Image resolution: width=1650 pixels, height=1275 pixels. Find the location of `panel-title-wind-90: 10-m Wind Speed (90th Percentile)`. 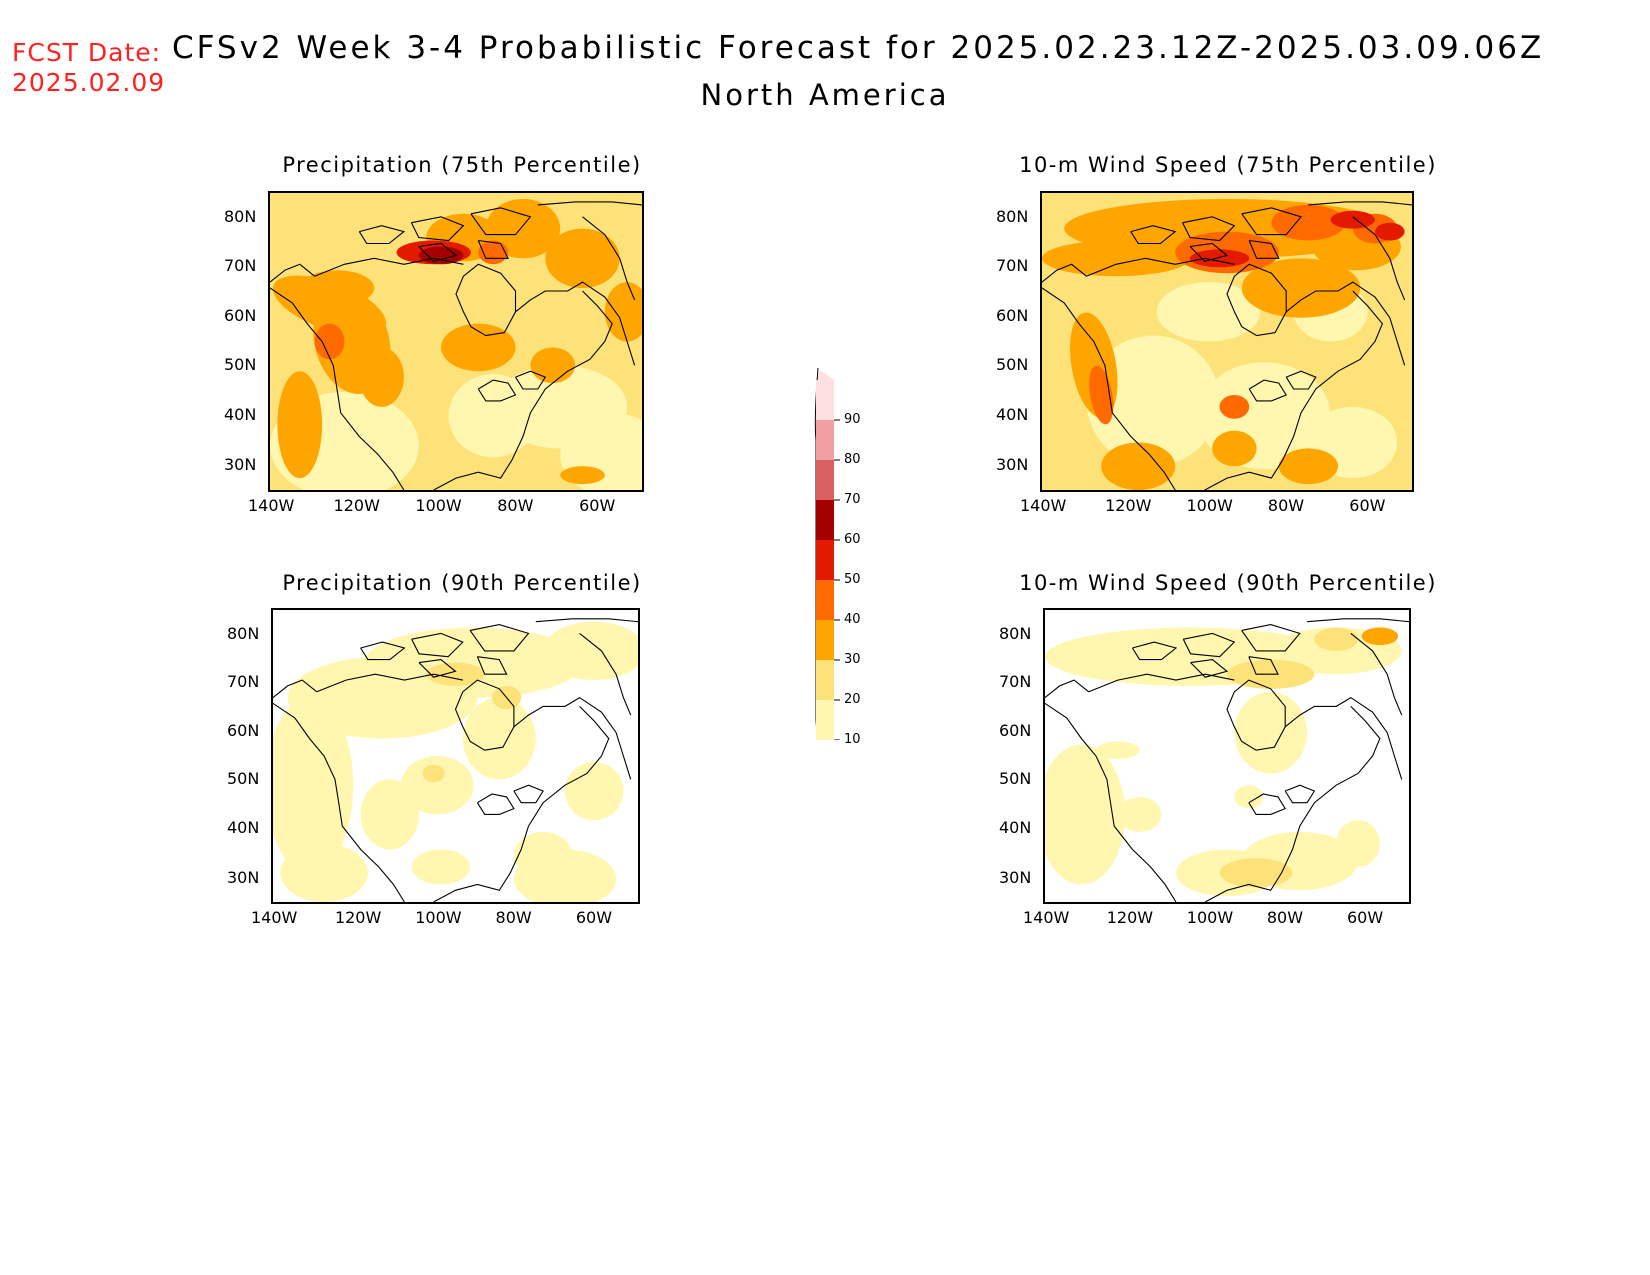

panel-title-wind-90: 10-m Wind Speed (90th Percentile) is located at coordinates (1228, 583).